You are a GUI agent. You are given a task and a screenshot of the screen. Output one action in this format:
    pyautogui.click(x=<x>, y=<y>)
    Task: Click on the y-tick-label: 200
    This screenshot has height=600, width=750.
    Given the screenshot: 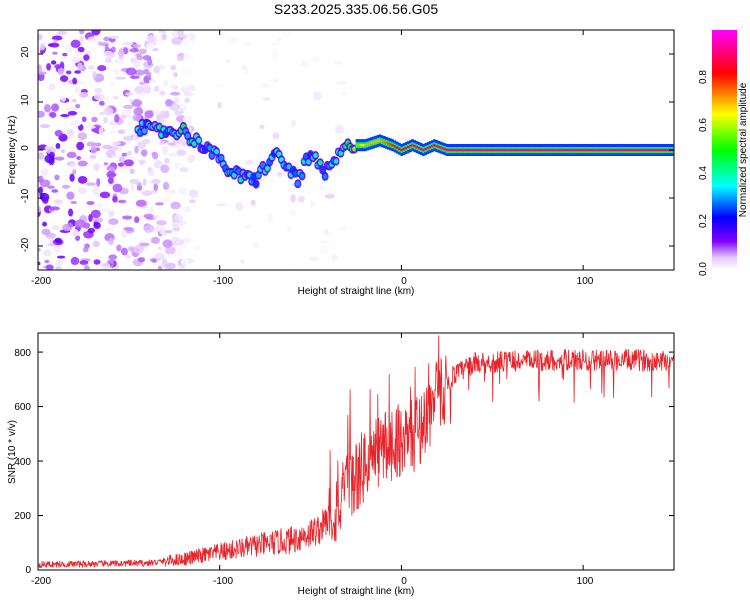 What is the action you would take?
    pyautogui.click(x=22, y=516)
    